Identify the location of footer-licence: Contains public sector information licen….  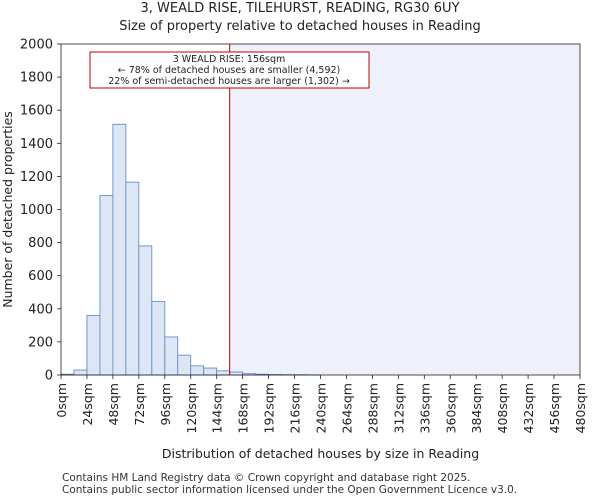
(290, 490).